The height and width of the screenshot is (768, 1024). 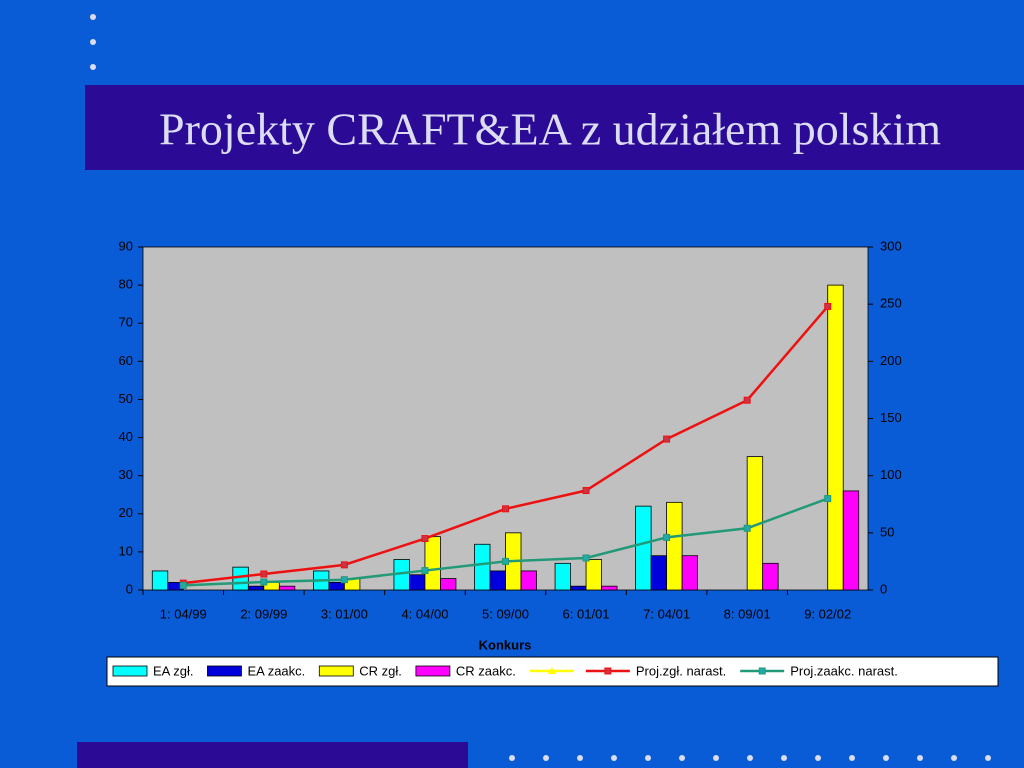 What do you see at coordinates (747, 613) in the screenshot?
I see `x-tick-label: 8: 09/01` at bounding box center [747, 613].